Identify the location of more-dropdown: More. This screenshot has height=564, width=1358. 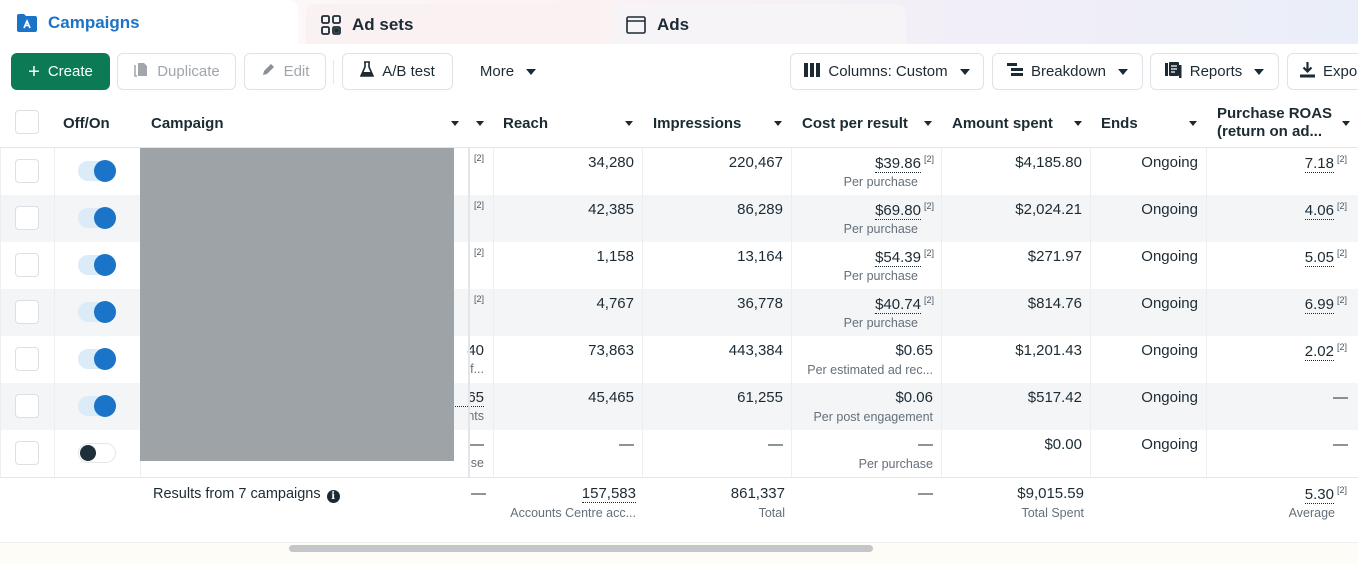
(508, 71).